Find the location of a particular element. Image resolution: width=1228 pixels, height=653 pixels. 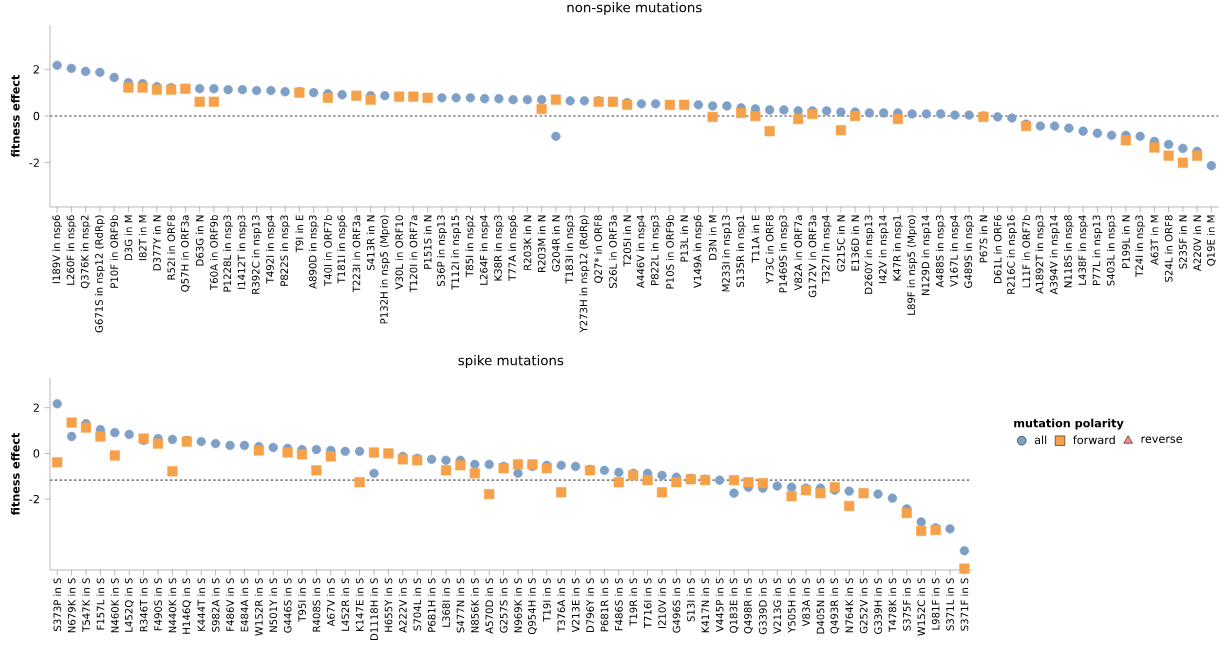

x-tick-label: T112I in nsp15 is located at coordinates (456, 252).